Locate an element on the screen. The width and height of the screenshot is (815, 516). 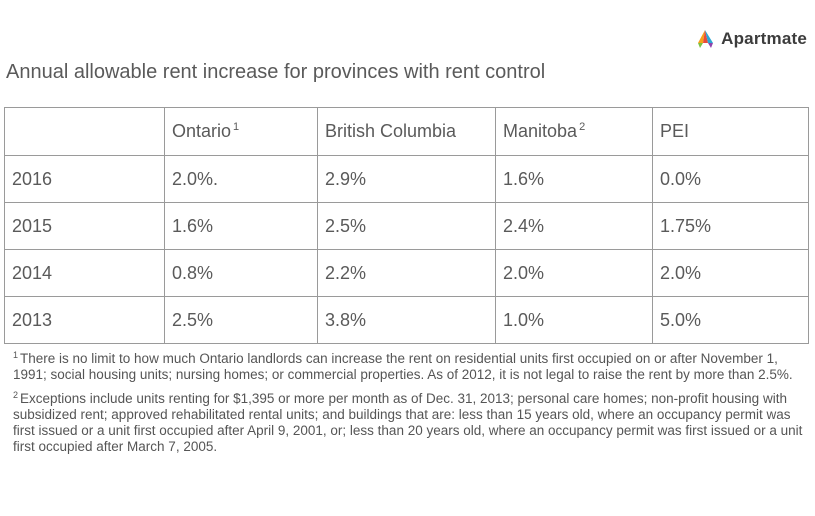
row-year-cell: 2015 is located at coordinates (84, 226).